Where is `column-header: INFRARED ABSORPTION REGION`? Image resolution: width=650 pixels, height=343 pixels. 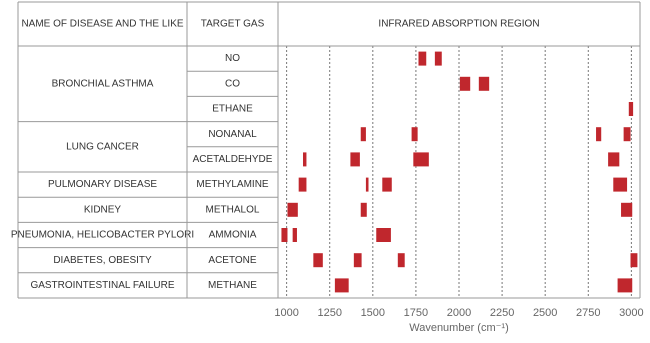
column-header: INFRARED ABSORPTION REGION is located at coordinates (458, 24).